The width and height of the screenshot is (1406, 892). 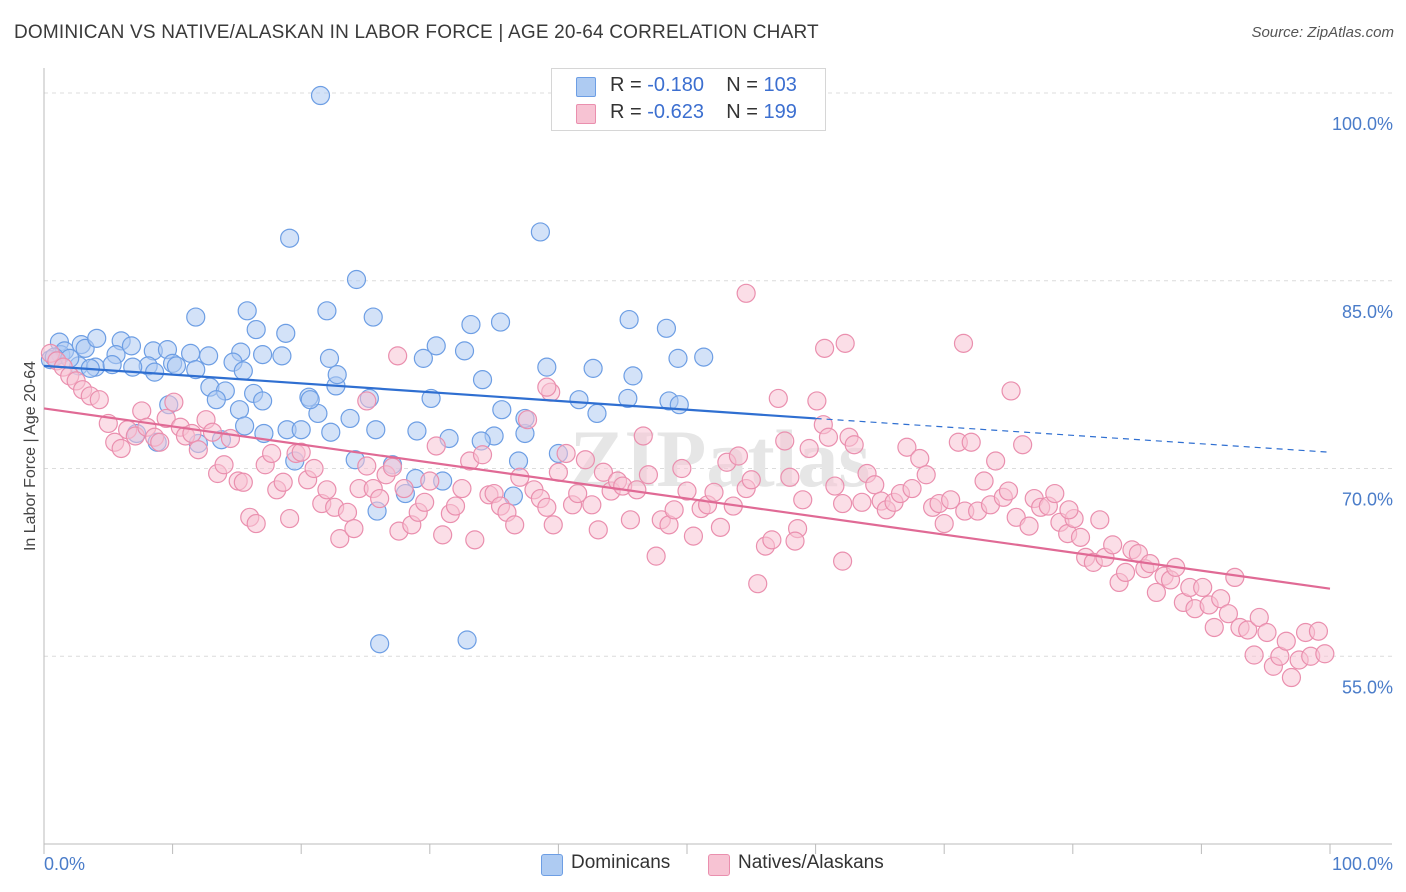 I want to click on stats-legend: R = -0.180 N = 103 R = -0.623 N = 199, so click(x=688, y=99).